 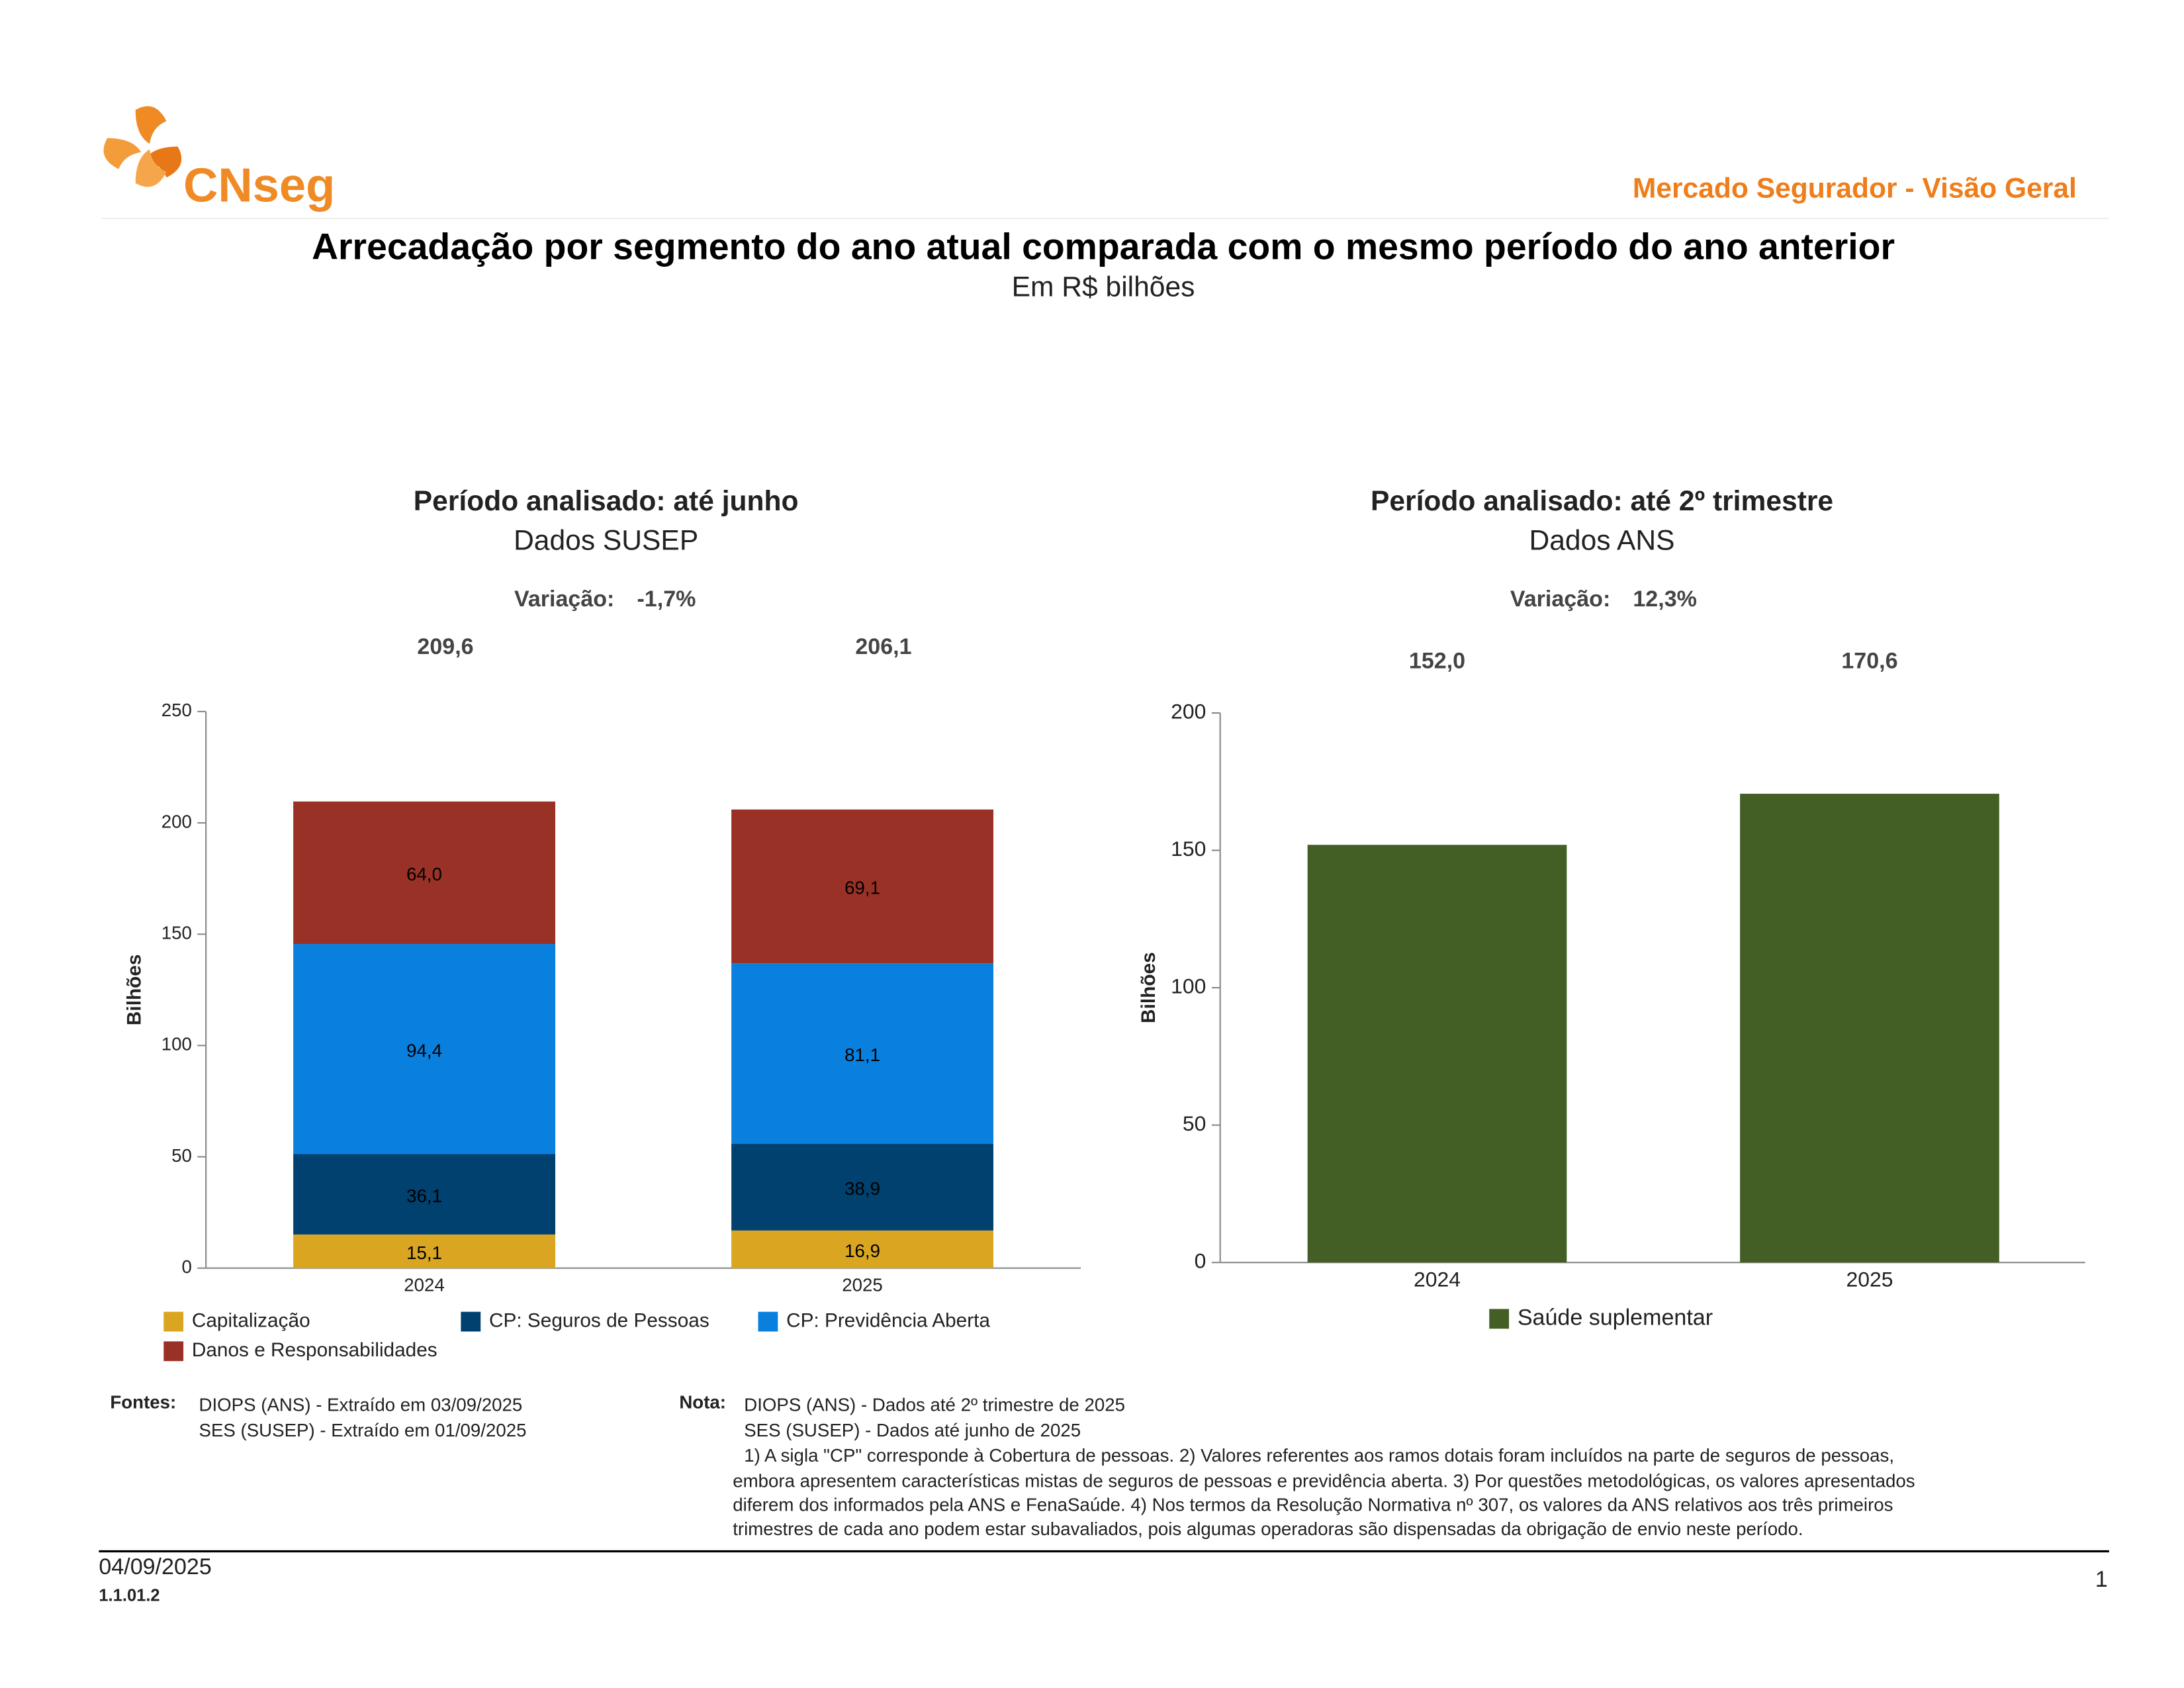 What do you see at coordinates (1615, 1317) in the screenshot?
I see `legend-label: Saúde suplementar` at bounding box center [1615, 1317].